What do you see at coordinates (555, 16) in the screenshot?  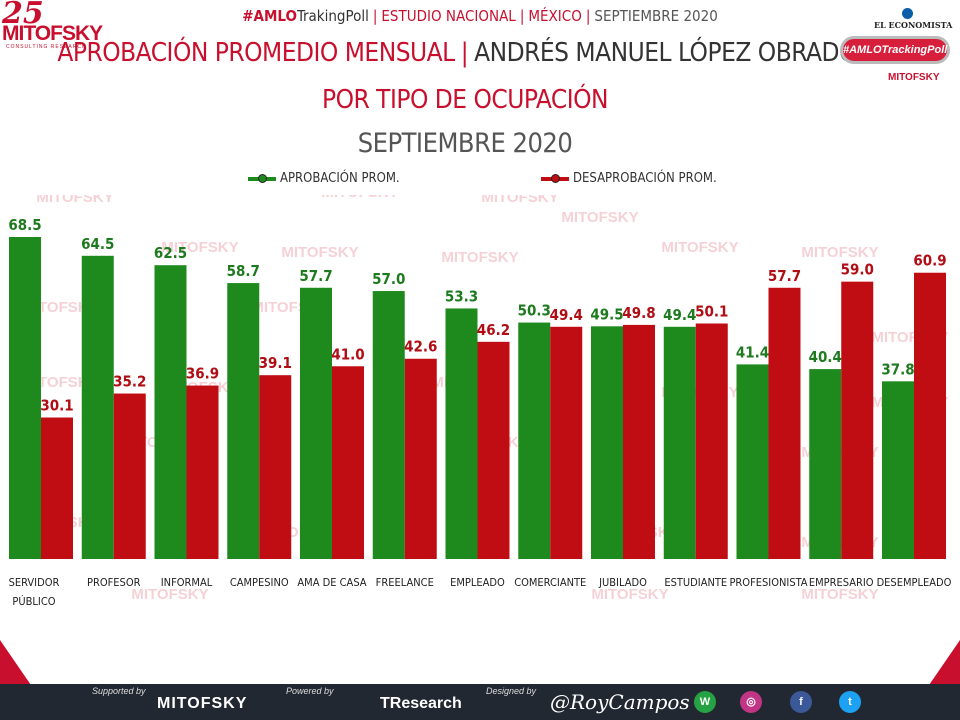 I see `country-label: MÉXICO` at bounding box center [555, 16].